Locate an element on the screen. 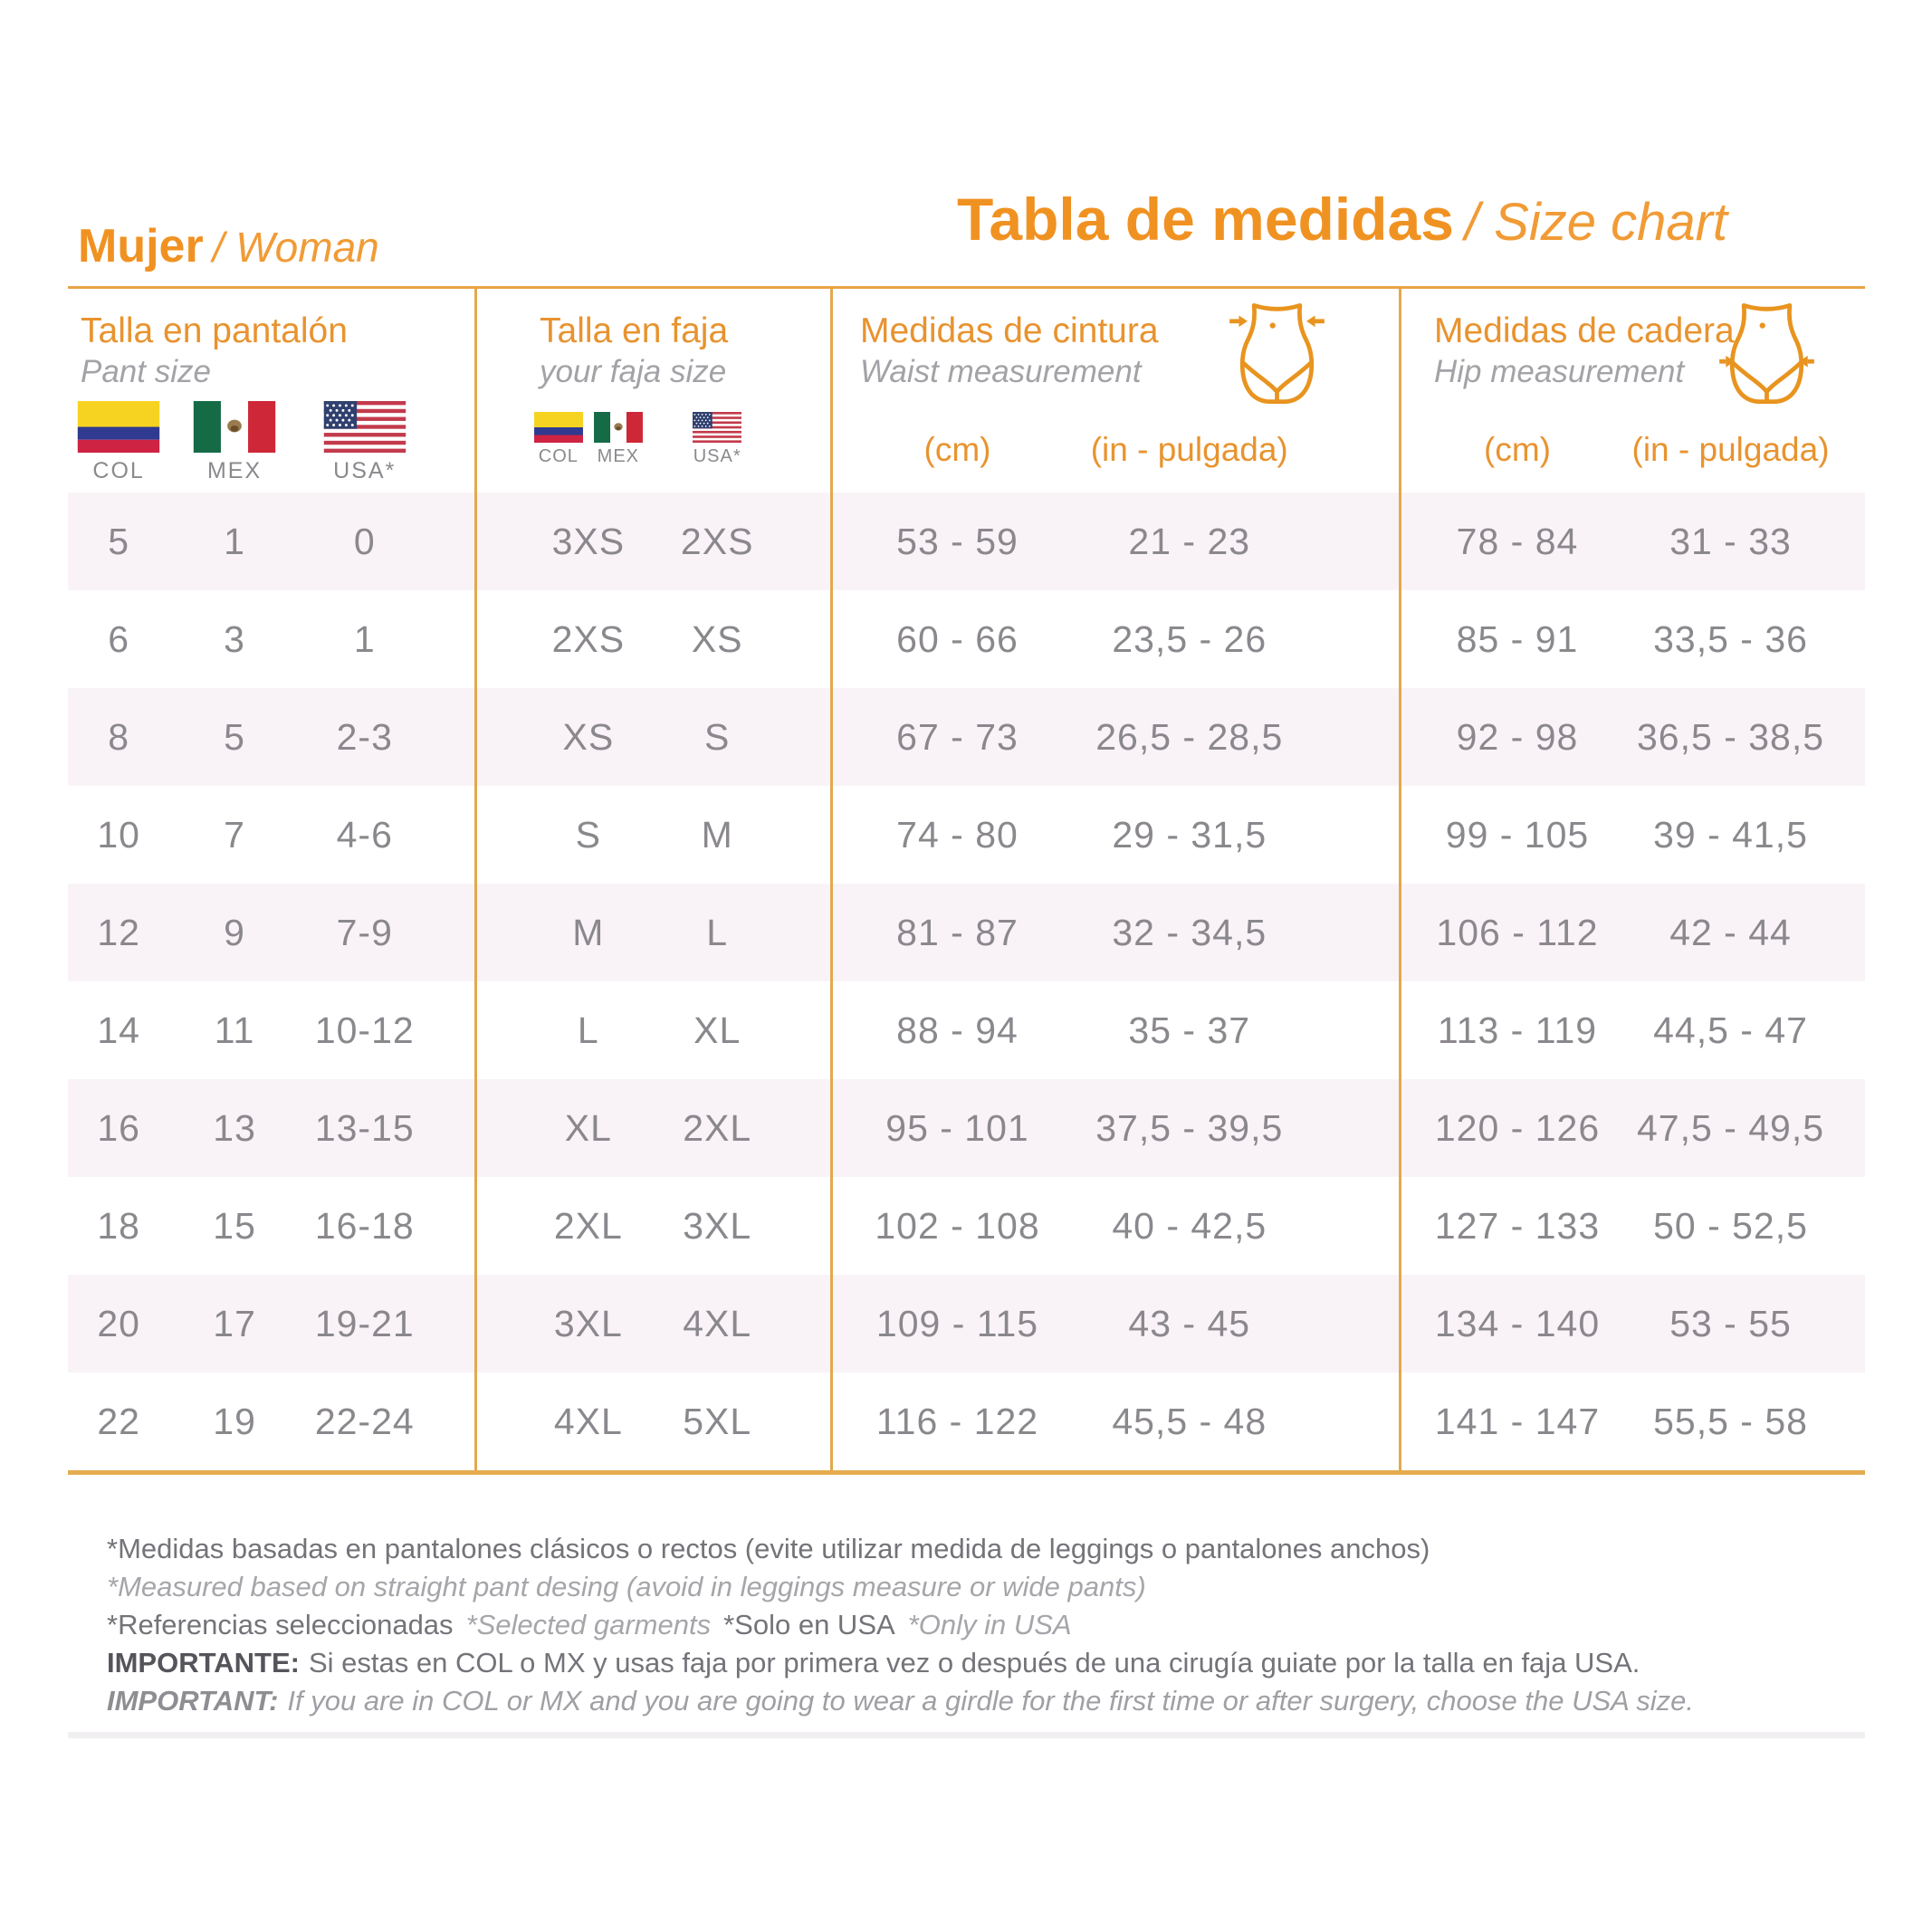 The image size is (1932, 1932). hip-measure-icon is located at coordinates (1766, 353).